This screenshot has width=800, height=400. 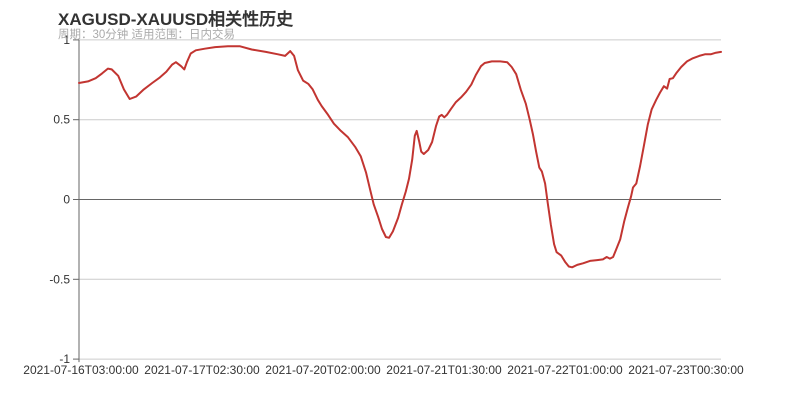 I want to click on x-tick-label: 2021-07-20T02:00:00, so click(x=323, y=370).